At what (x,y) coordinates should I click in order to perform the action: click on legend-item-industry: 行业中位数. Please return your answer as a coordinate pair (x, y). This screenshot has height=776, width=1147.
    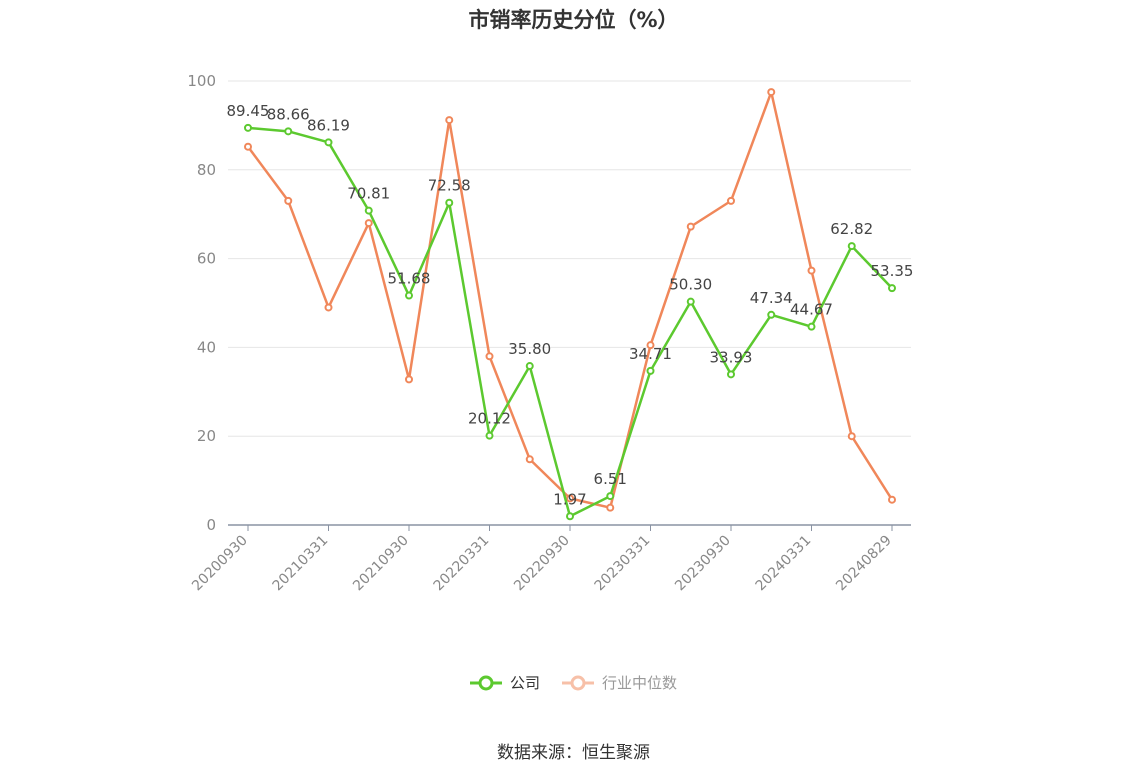
    Looking at the image, I should click on (619, 682).